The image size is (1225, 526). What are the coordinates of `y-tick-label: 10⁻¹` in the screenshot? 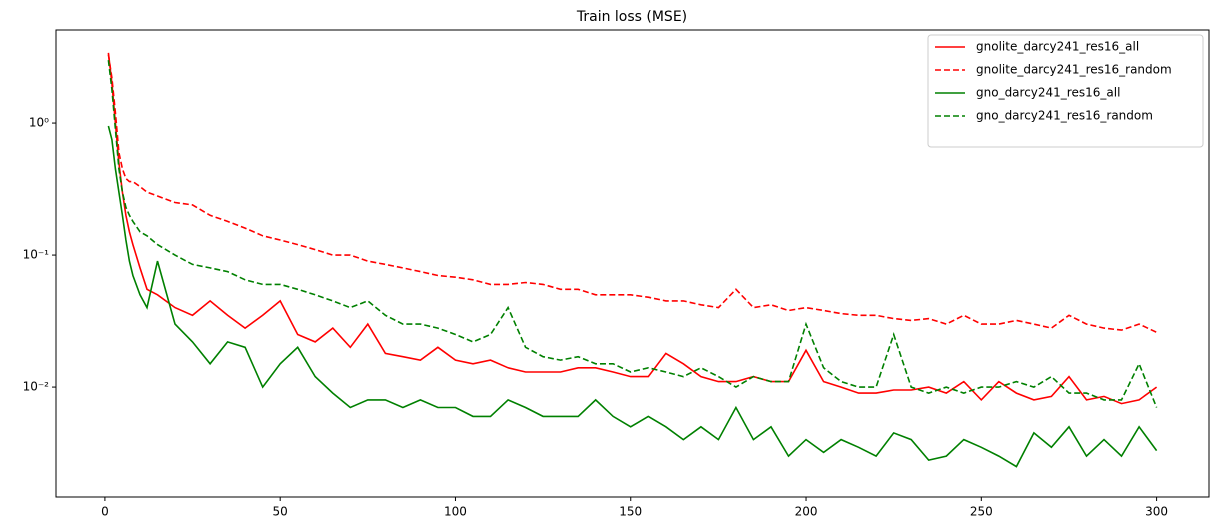 It's located at (36, 255).